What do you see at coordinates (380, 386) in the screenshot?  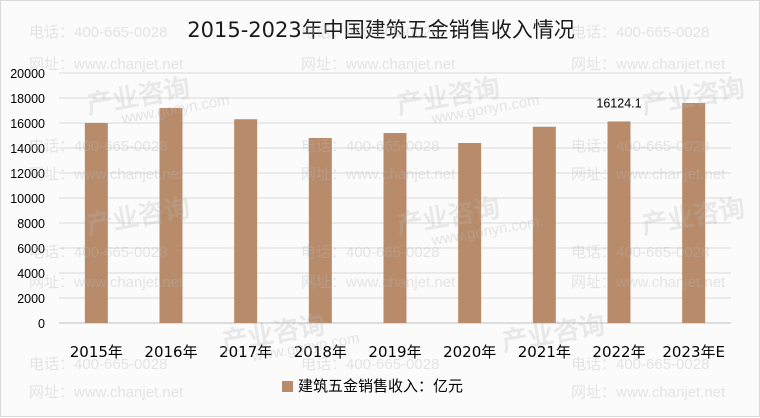 I see `legend-label: 建筑五金销售收入：亿元` at bounding box center [380, 386].